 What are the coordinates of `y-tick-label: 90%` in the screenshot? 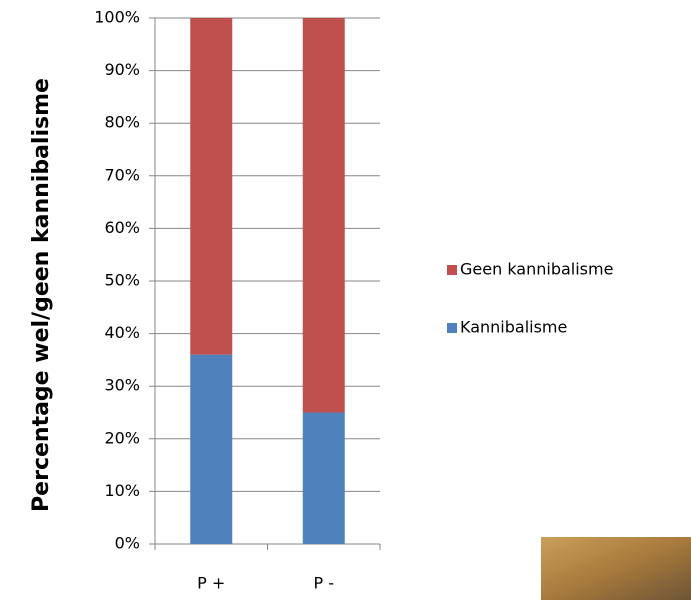 It's located at (122, 69).